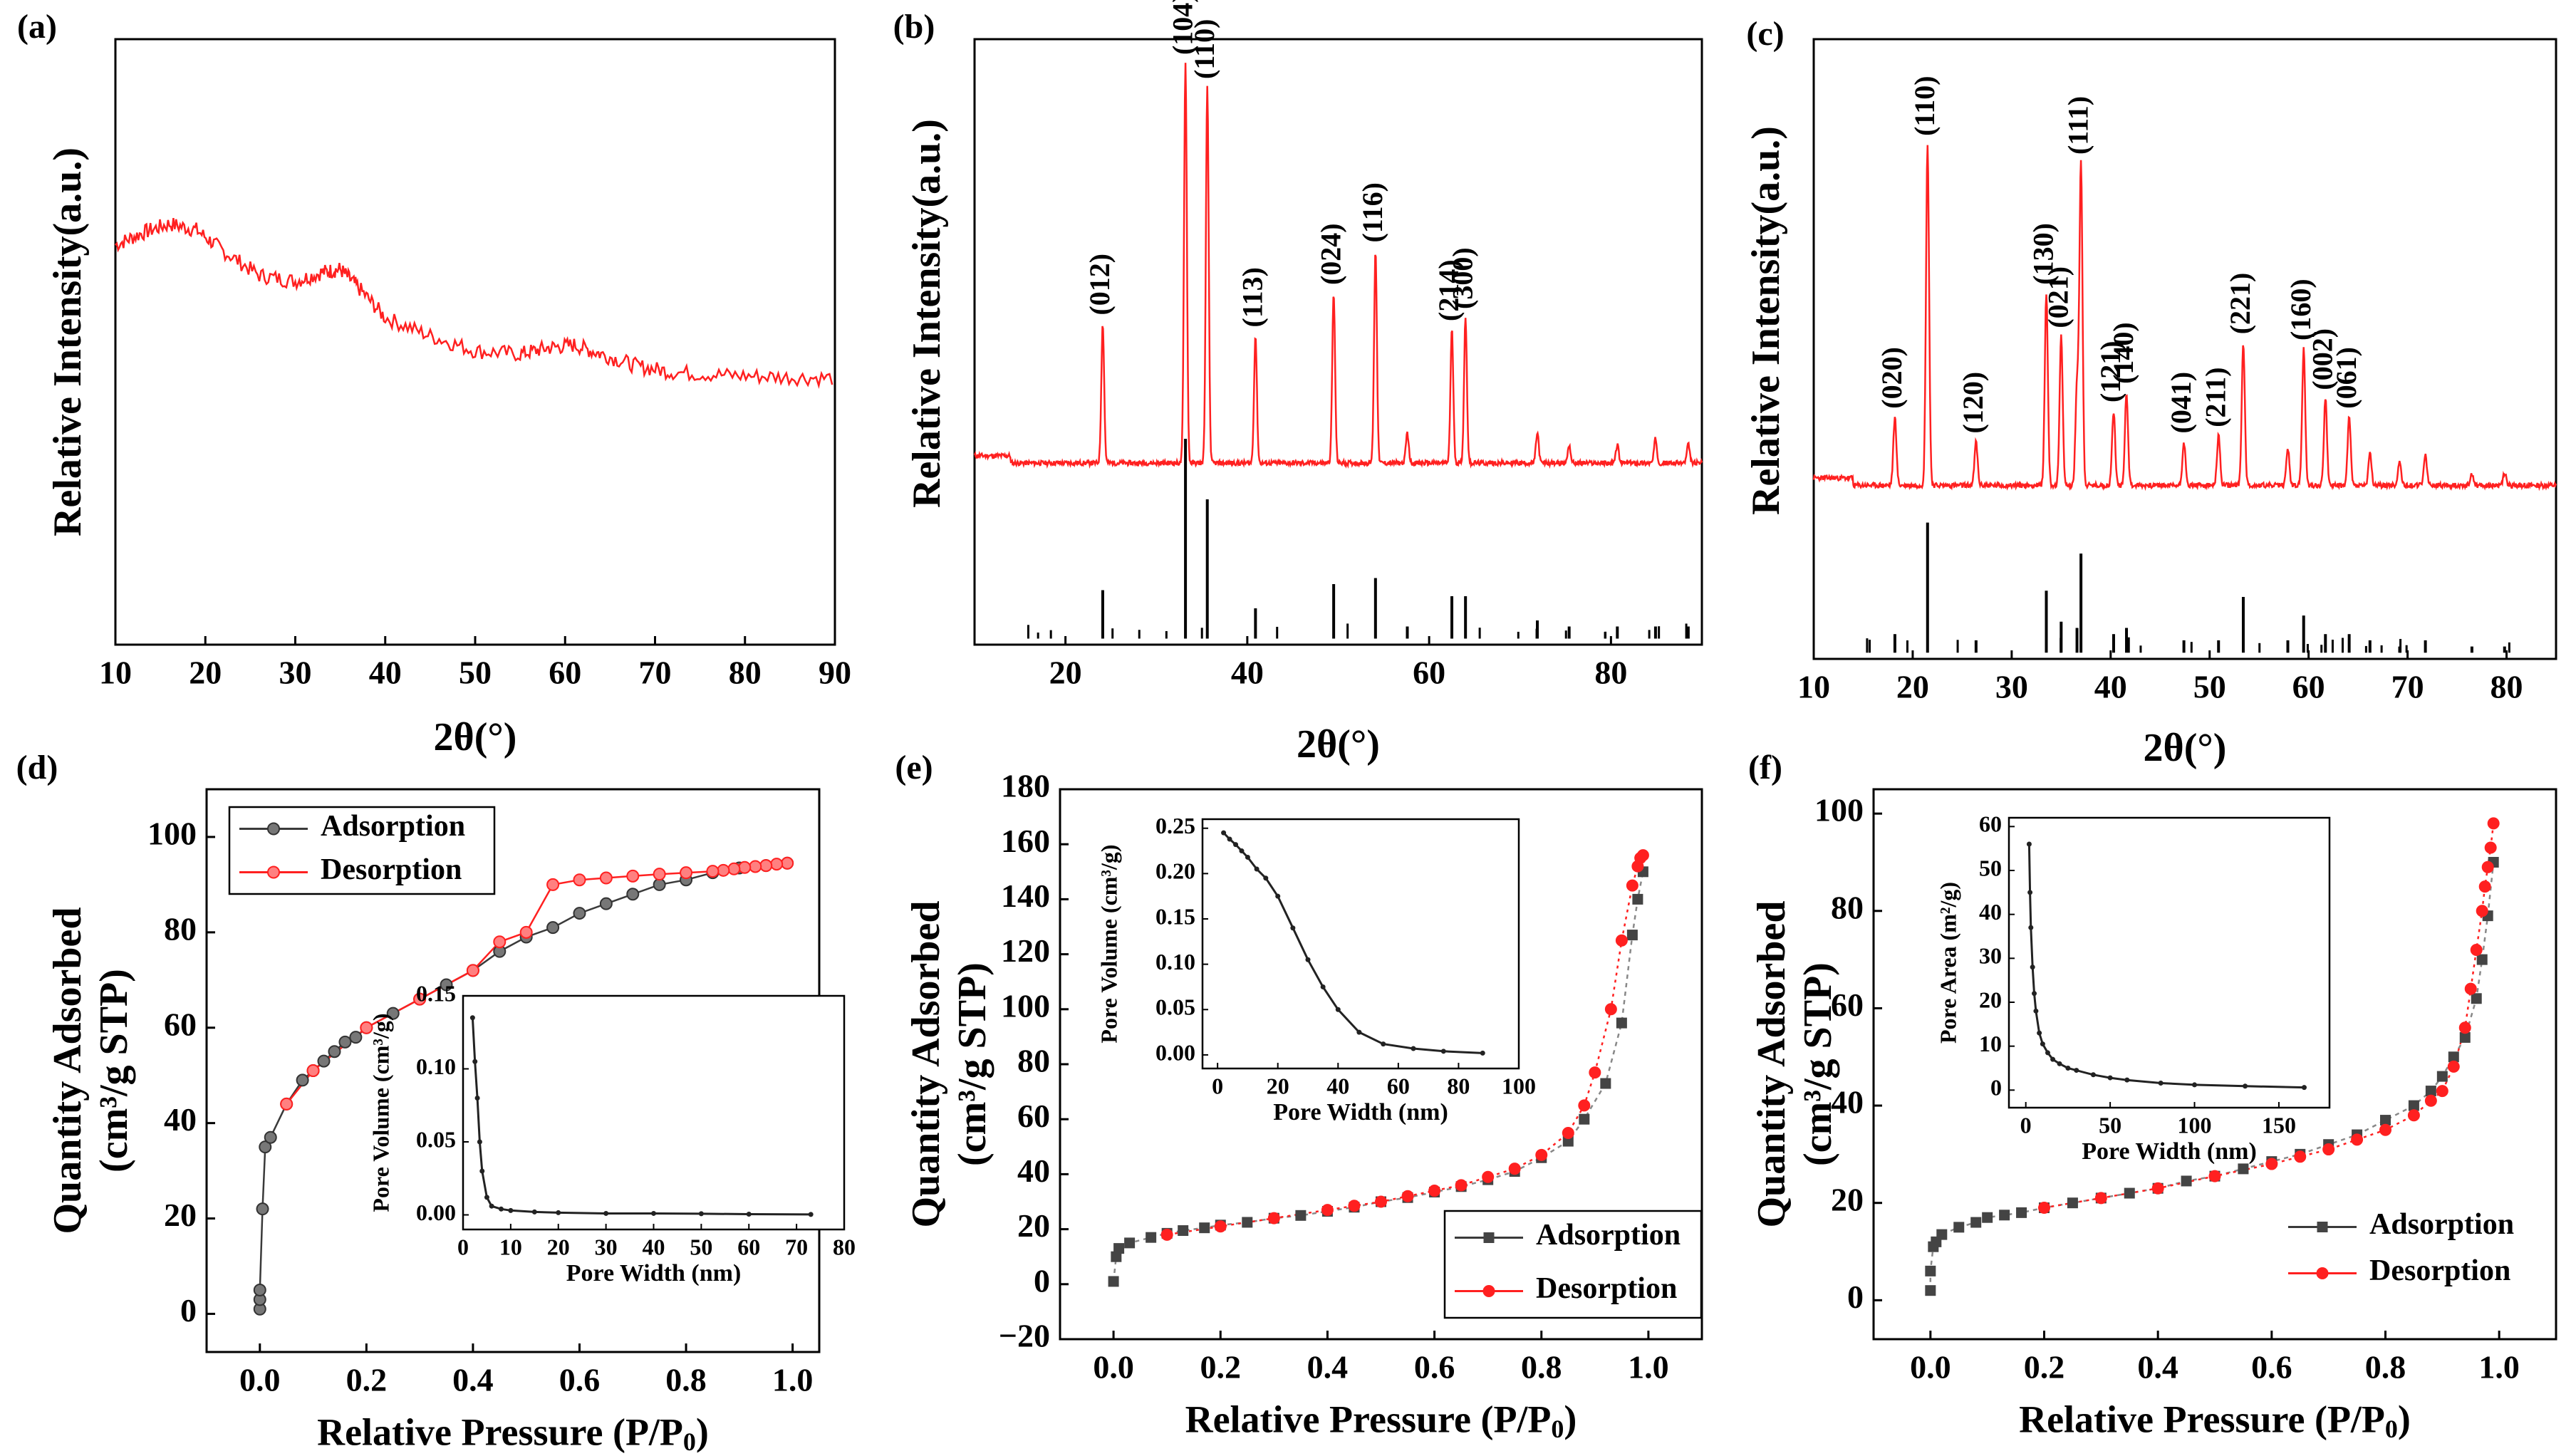 This screenshot has height=1456, width=2571. I want to click on peak-label: (061), so click(2346, 378).